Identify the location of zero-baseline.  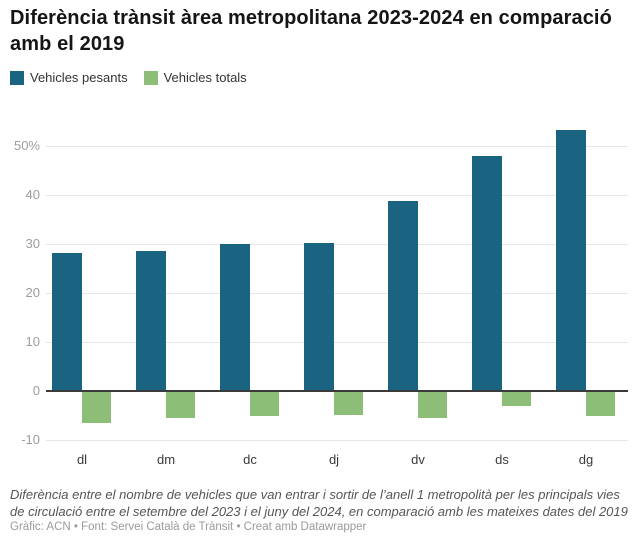
(337, 391).